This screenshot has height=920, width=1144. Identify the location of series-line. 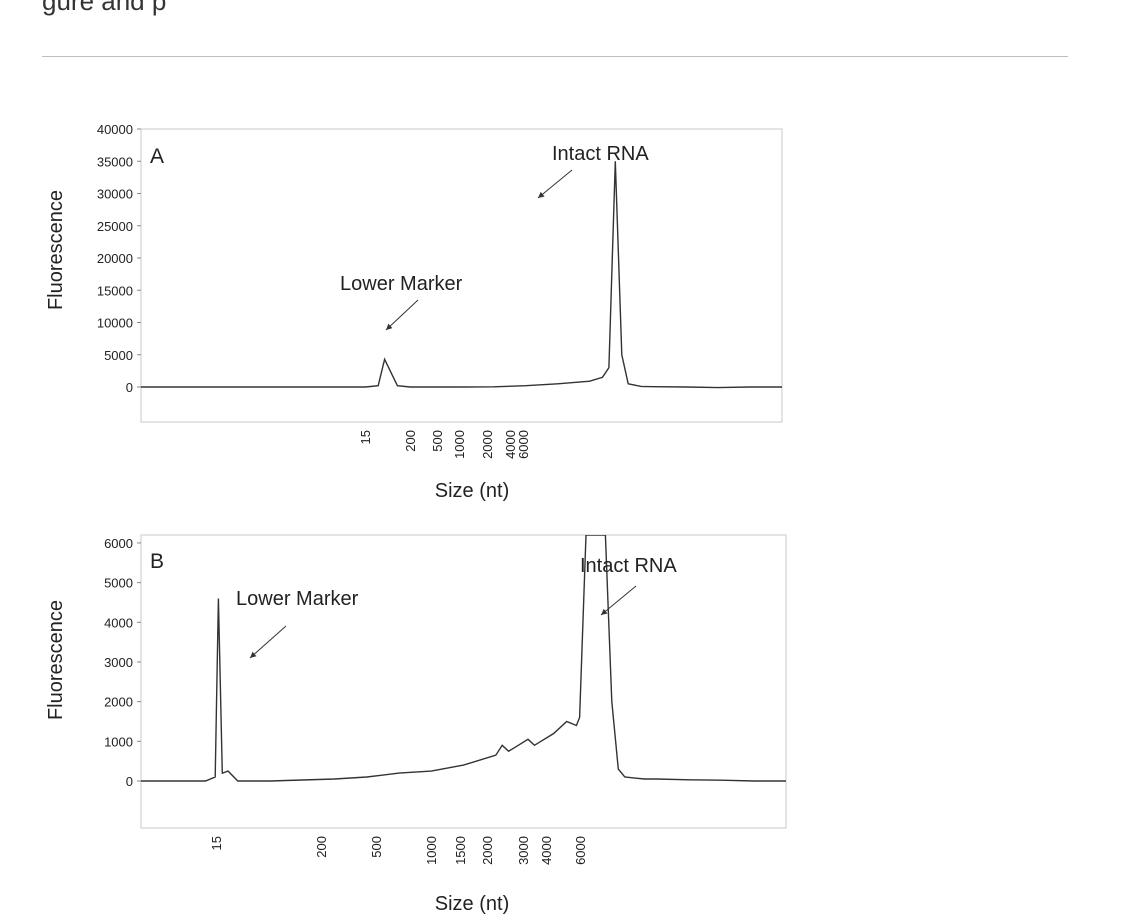
(461, 275).